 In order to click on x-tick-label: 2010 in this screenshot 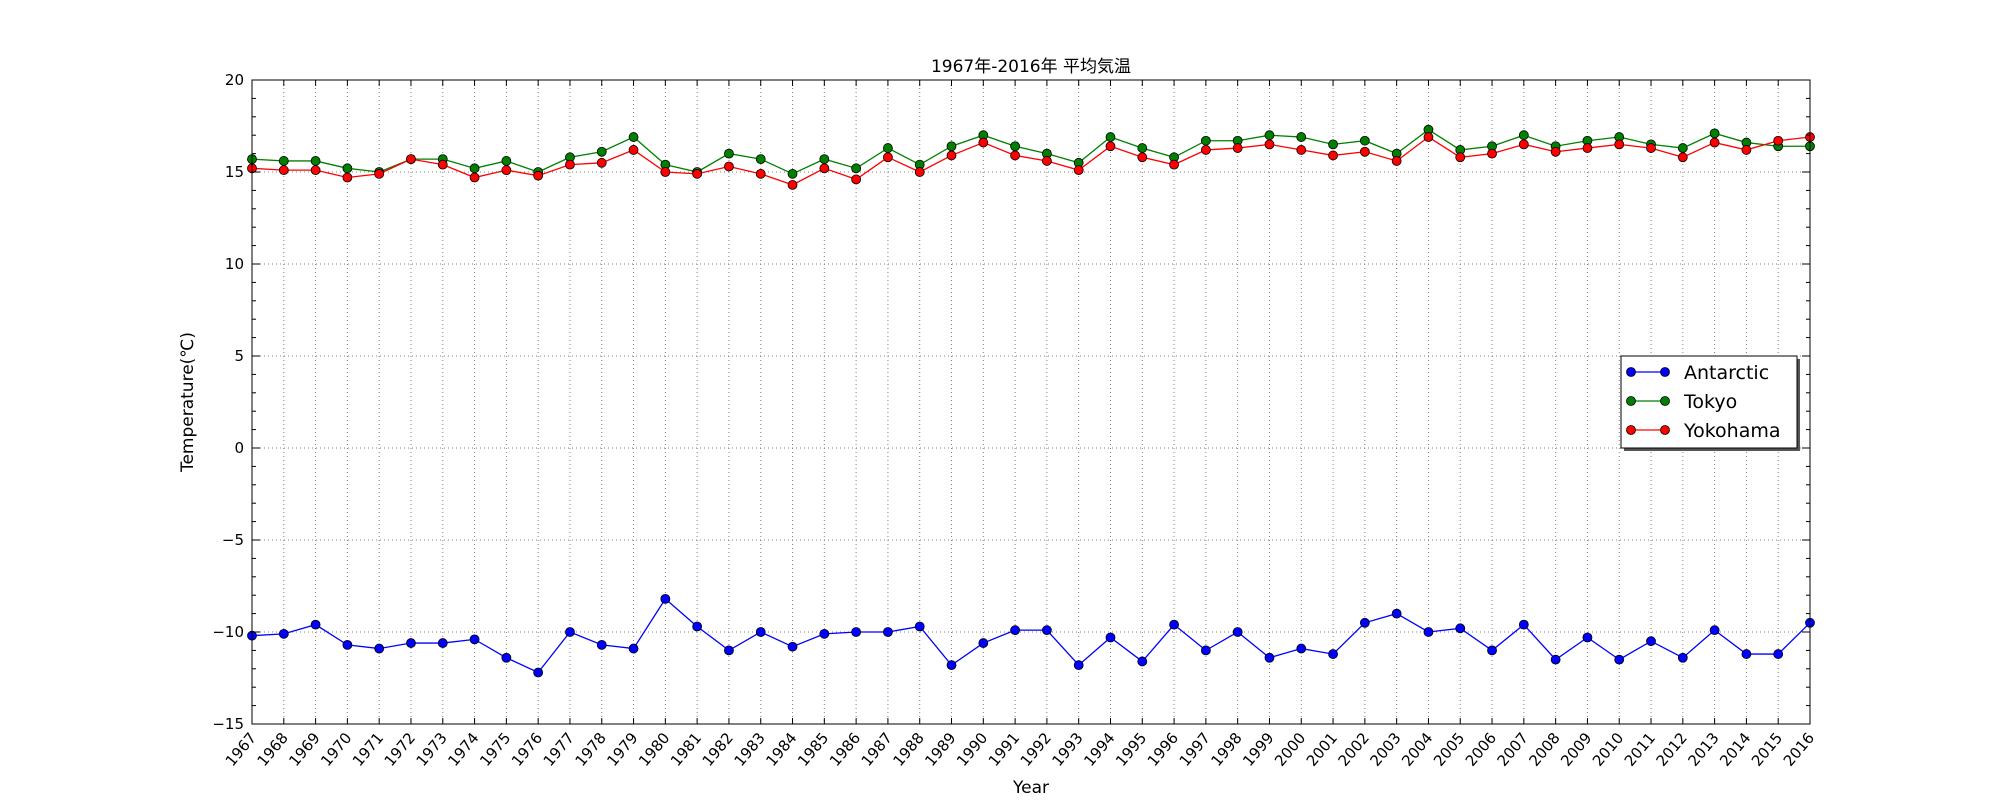, I will do `click(1608, 749)`.